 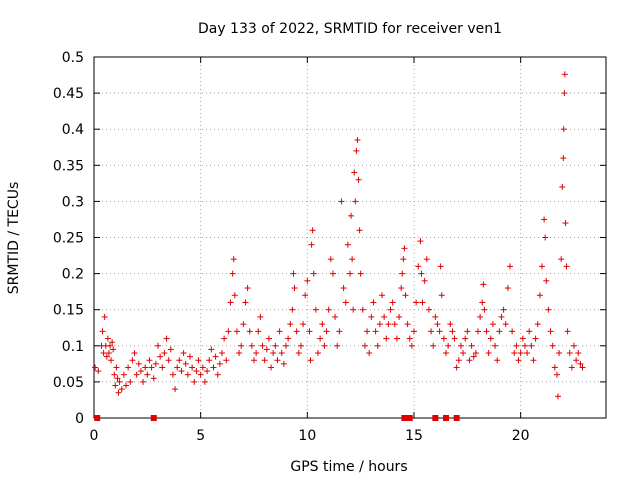 What do you see at coordinates (73, 275) in the screenshot?
I see `y-tick-label: 0.2` at bounding box center [73, 275].